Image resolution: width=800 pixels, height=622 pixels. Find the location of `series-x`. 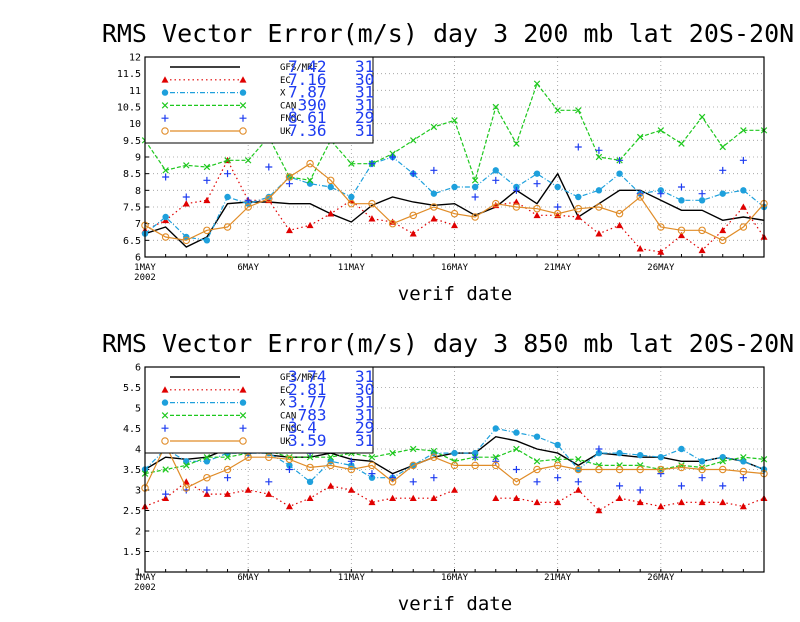

series-x is located at coordinates (454, 198).